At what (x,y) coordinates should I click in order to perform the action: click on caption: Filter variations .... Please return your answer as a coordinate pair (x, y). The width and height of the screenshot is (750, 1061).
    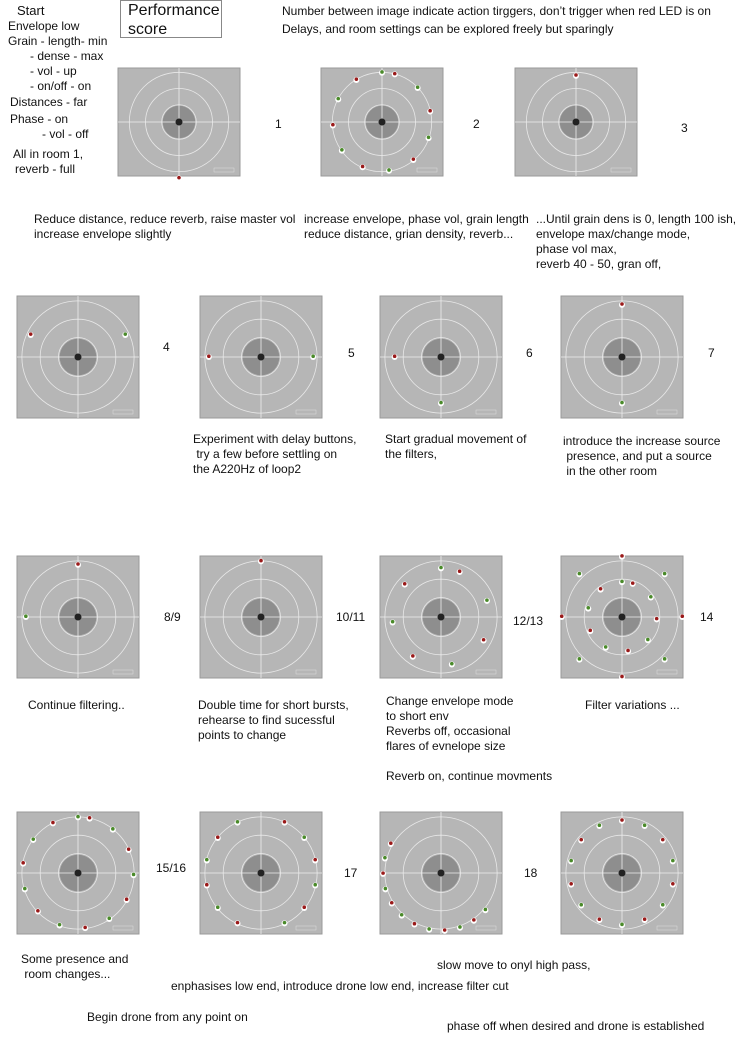
    Looking at the image, I should click on (632, 705).